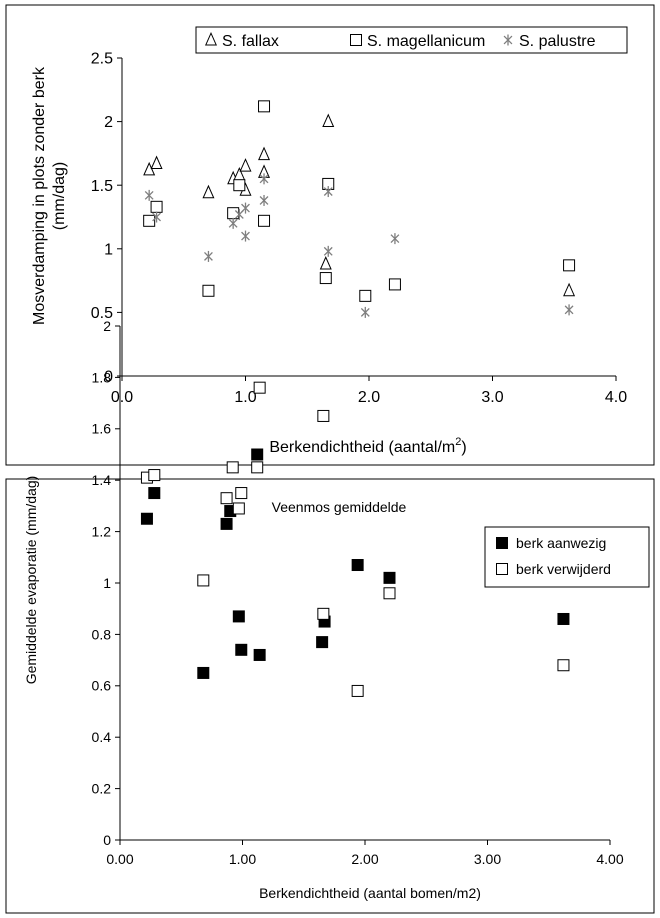 This screenshot has width=660, height=918. I want to click on chart2-y-axis-label: Gemiddelde evaporatie (mm/dag), so click(31, 580).